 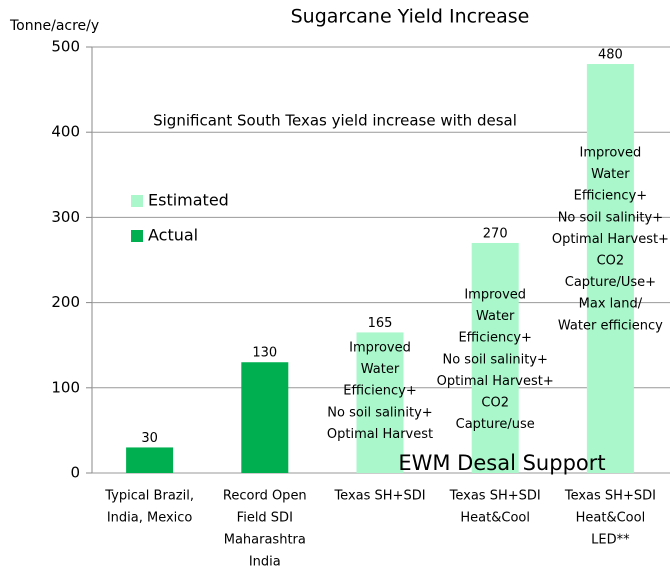 I want to click on chart-title: Sugarcane Yield Increase, so click(x=410, y=17).